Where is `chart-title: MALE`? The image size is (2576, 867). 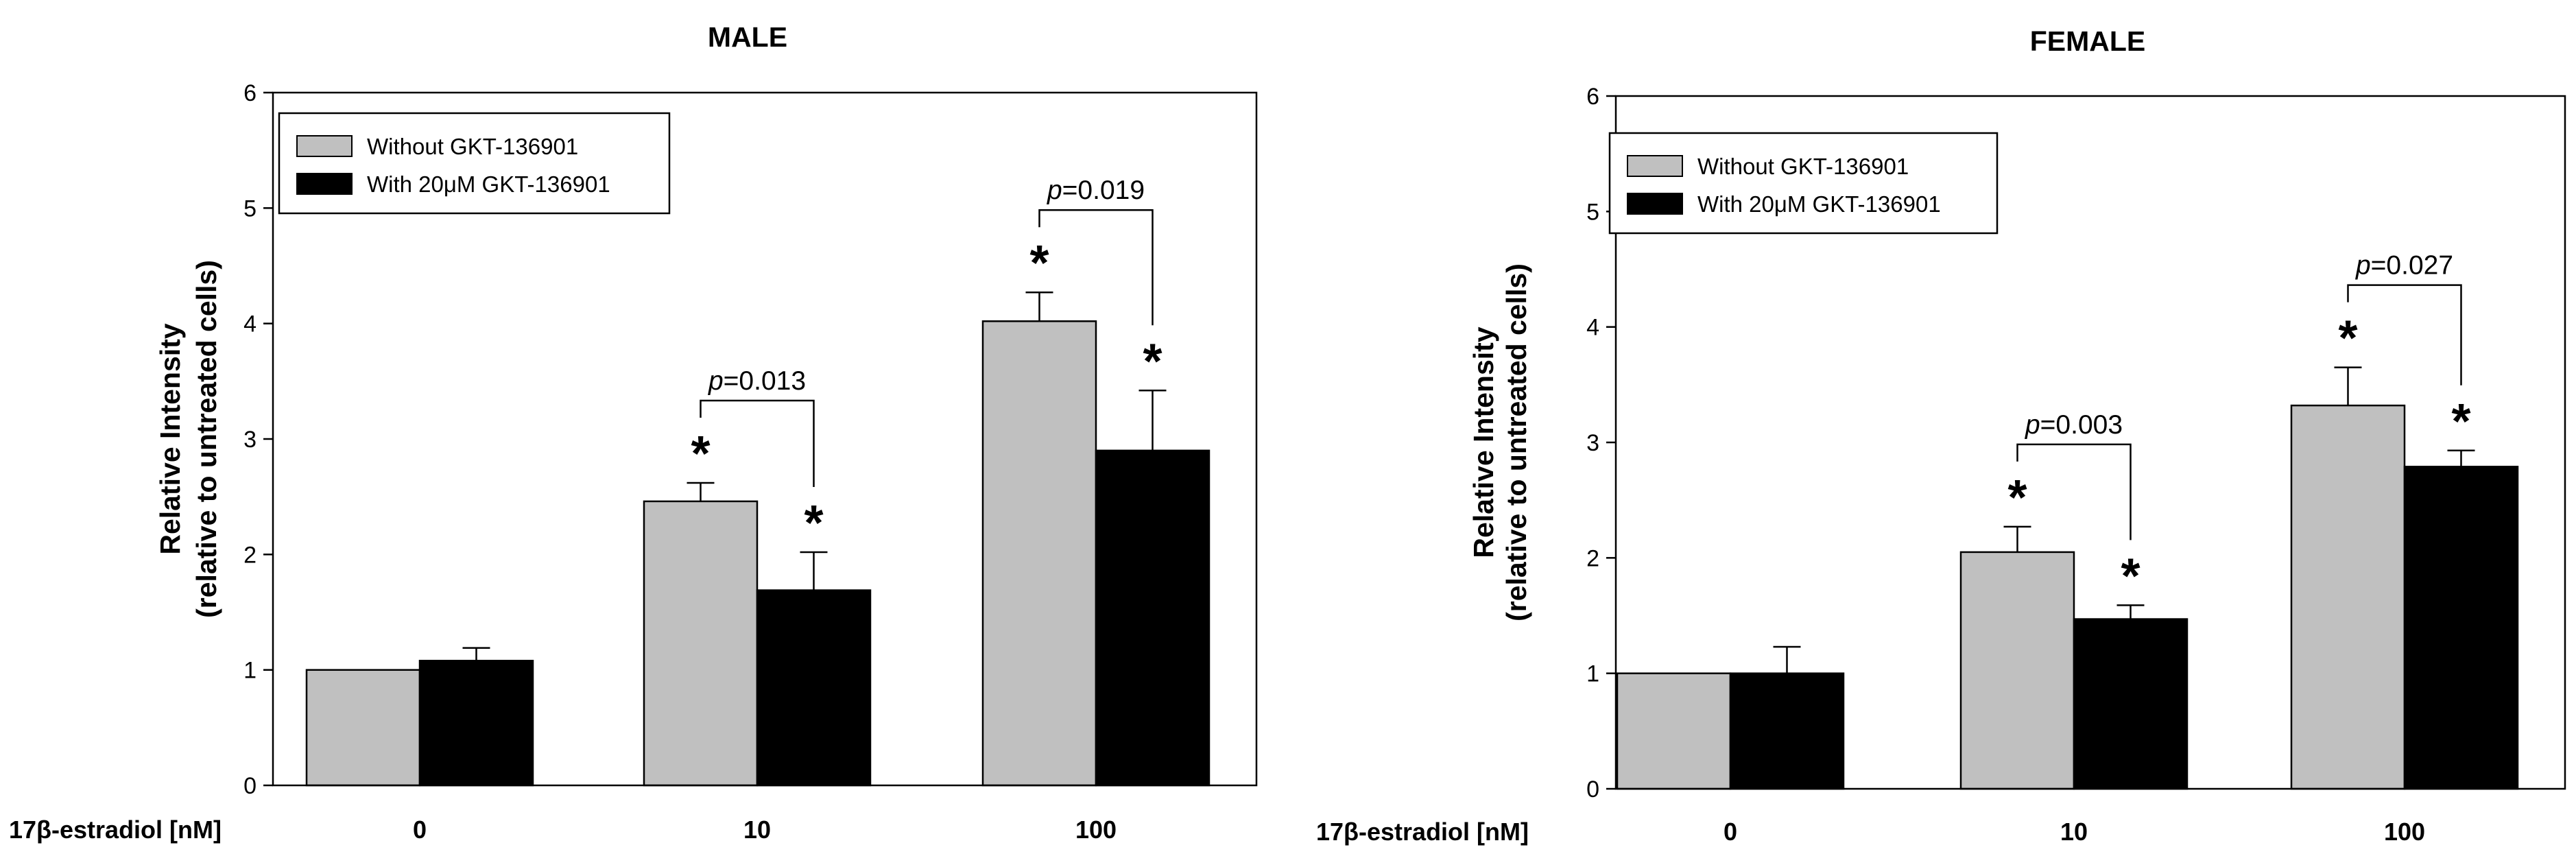 chart-title: MALE is located at coordinates (747, 37).